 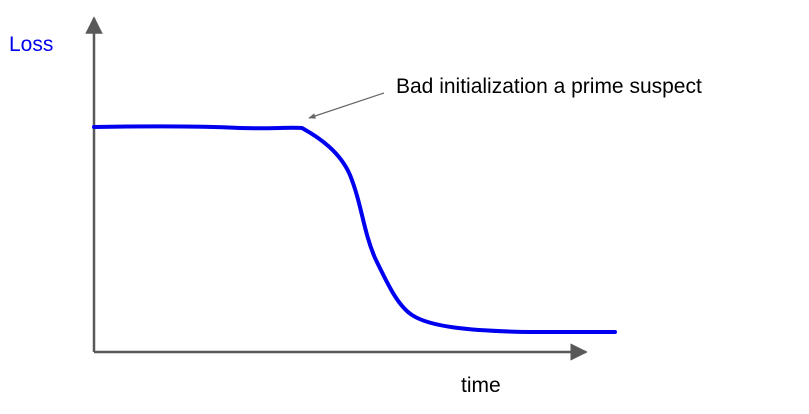 What do you see at coordinates (481, 385) in the screenshot?
I see `x-axis-label: time` at bounding box center [481, 385].